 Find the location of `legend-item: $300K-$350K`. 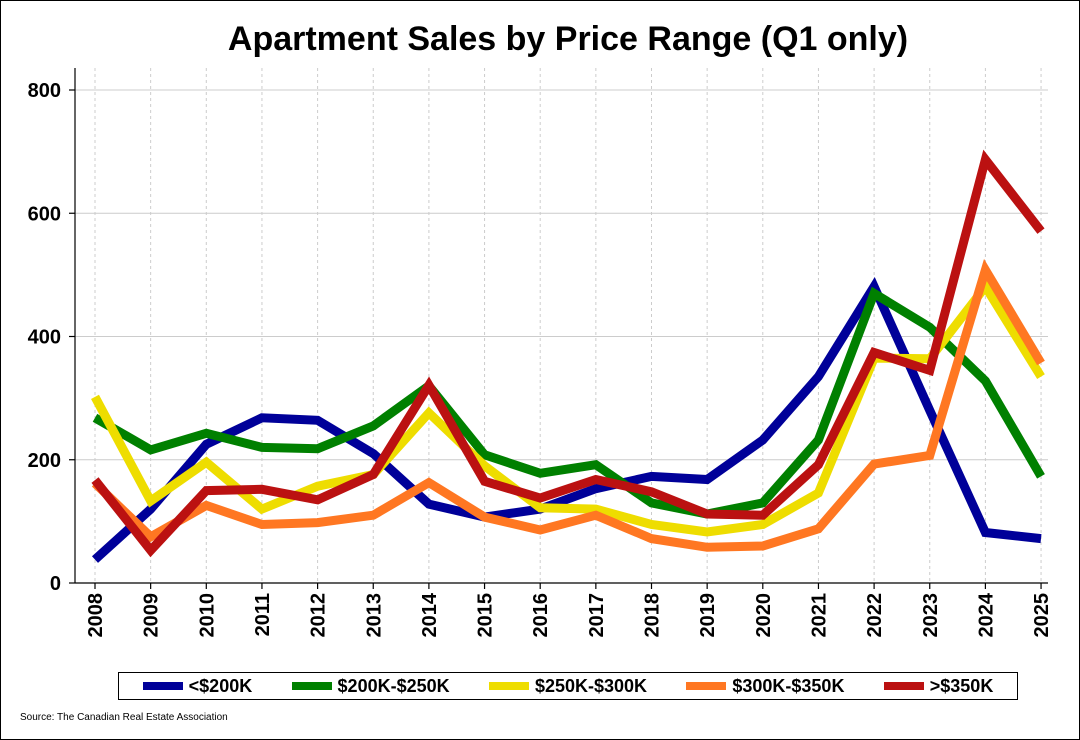

legend-item: $300K-$350K is located at coordinates (765, 686).